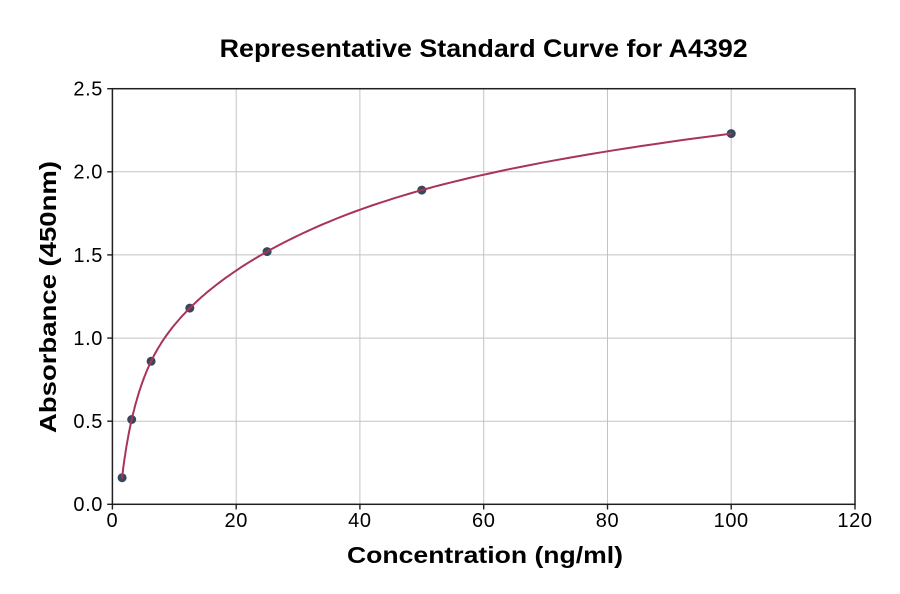 This screenshot has width=900, height=594. I want to click on svg-text: 40, so click(359, 521).